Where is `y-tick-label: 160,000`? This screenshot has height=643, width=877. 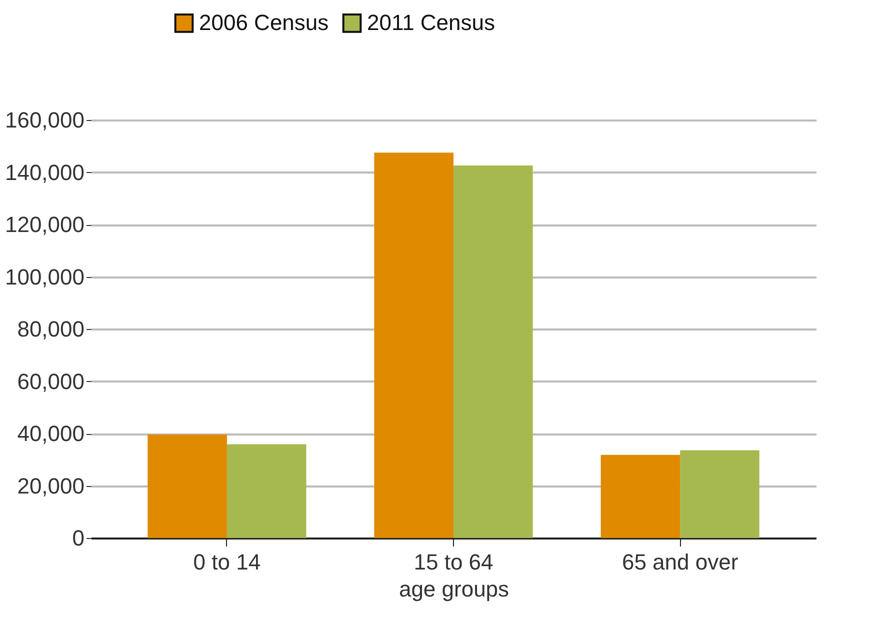
y-tick-label: 160,000 is located at coordinates (44, 120).